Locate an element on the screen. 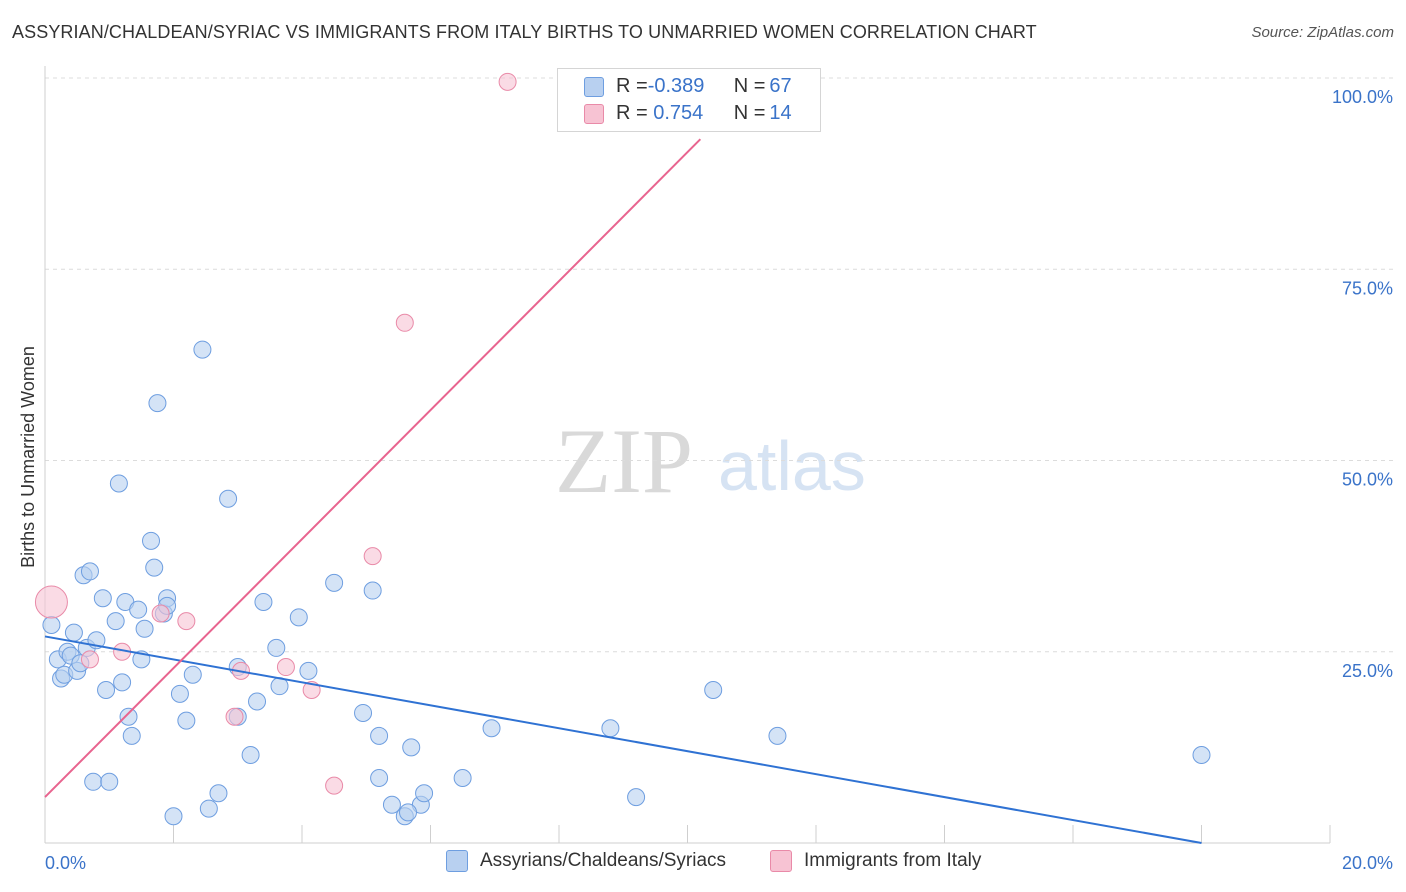 The height and width of the screenshot is (892, 1406). watermark: ZIP atlas is located at coordinates (710, 461).